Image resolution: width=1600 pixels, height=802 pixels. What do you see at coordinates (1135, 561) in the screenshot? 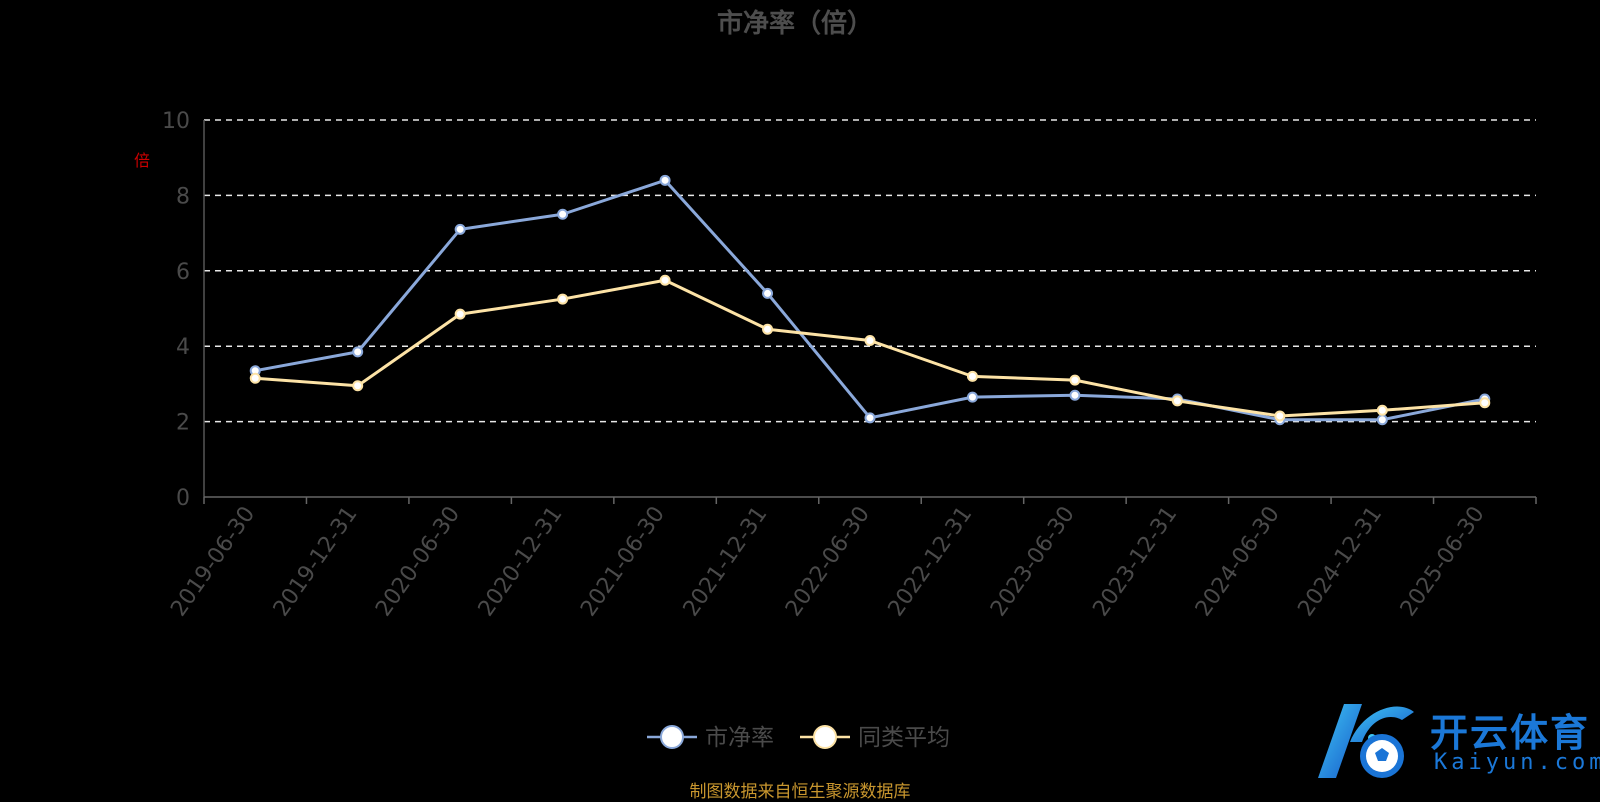
I see `x-tick-label: 2023-12-31` at bounding box center [1135, 561].